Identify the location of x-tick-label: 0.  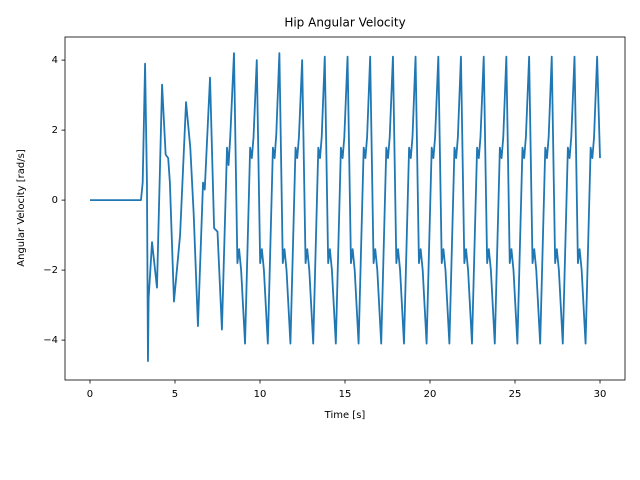
(90, 394).